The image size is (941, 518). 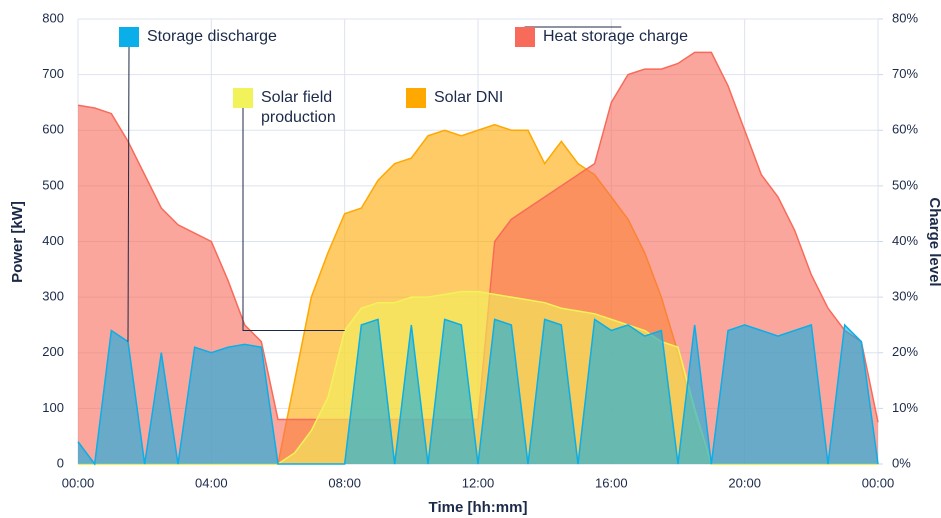 What do you see at coordinates (615, 36) in the screenshot?
I see `legend-label: Heat storage charge` at bounding box center [615, 36].